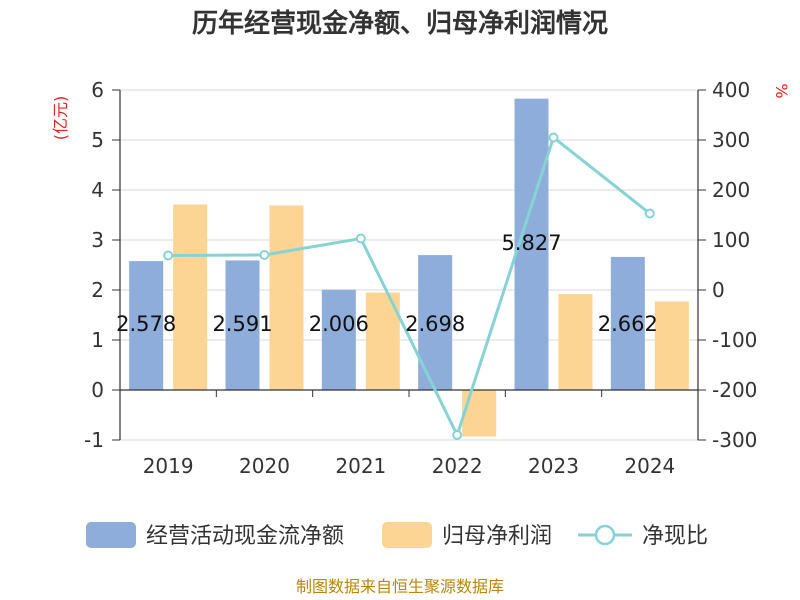  Describe the element at coordinates (97, 290) in the screenshot. I see `left-tick-label: 2` at that location.